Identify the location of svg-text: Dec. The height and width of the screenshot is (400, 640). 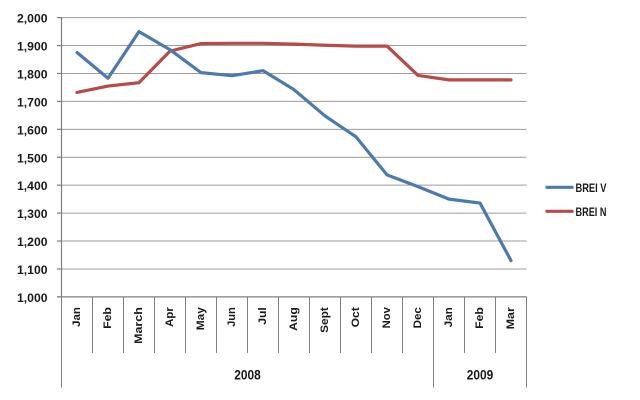
(418, 317).